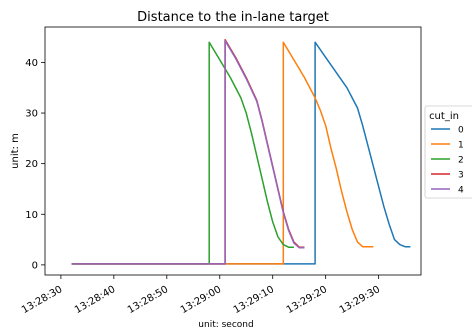 This screenshot has height=329, width=472. I want to click on legend-label-4: 4, so click(461, 191).